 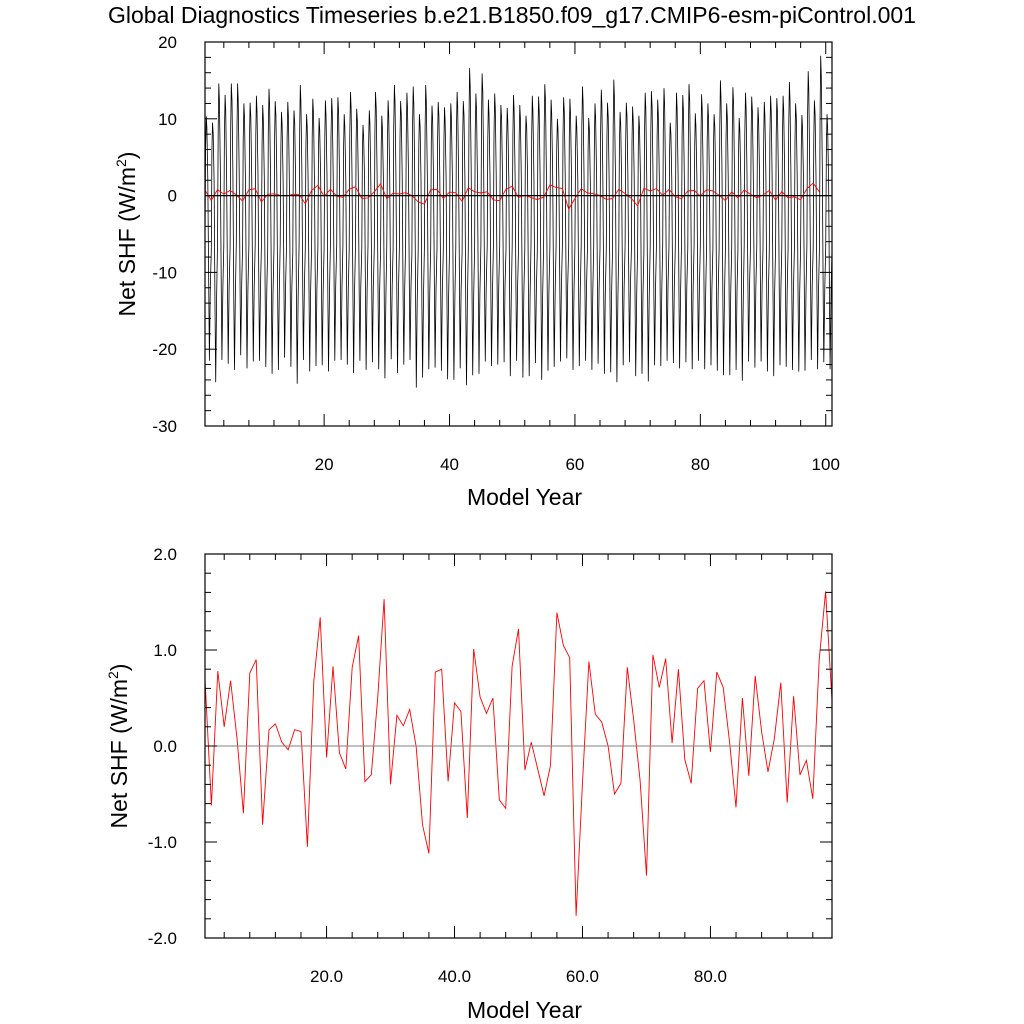 I want to click on y-tick-label: -10, so click(x=164, y=272).